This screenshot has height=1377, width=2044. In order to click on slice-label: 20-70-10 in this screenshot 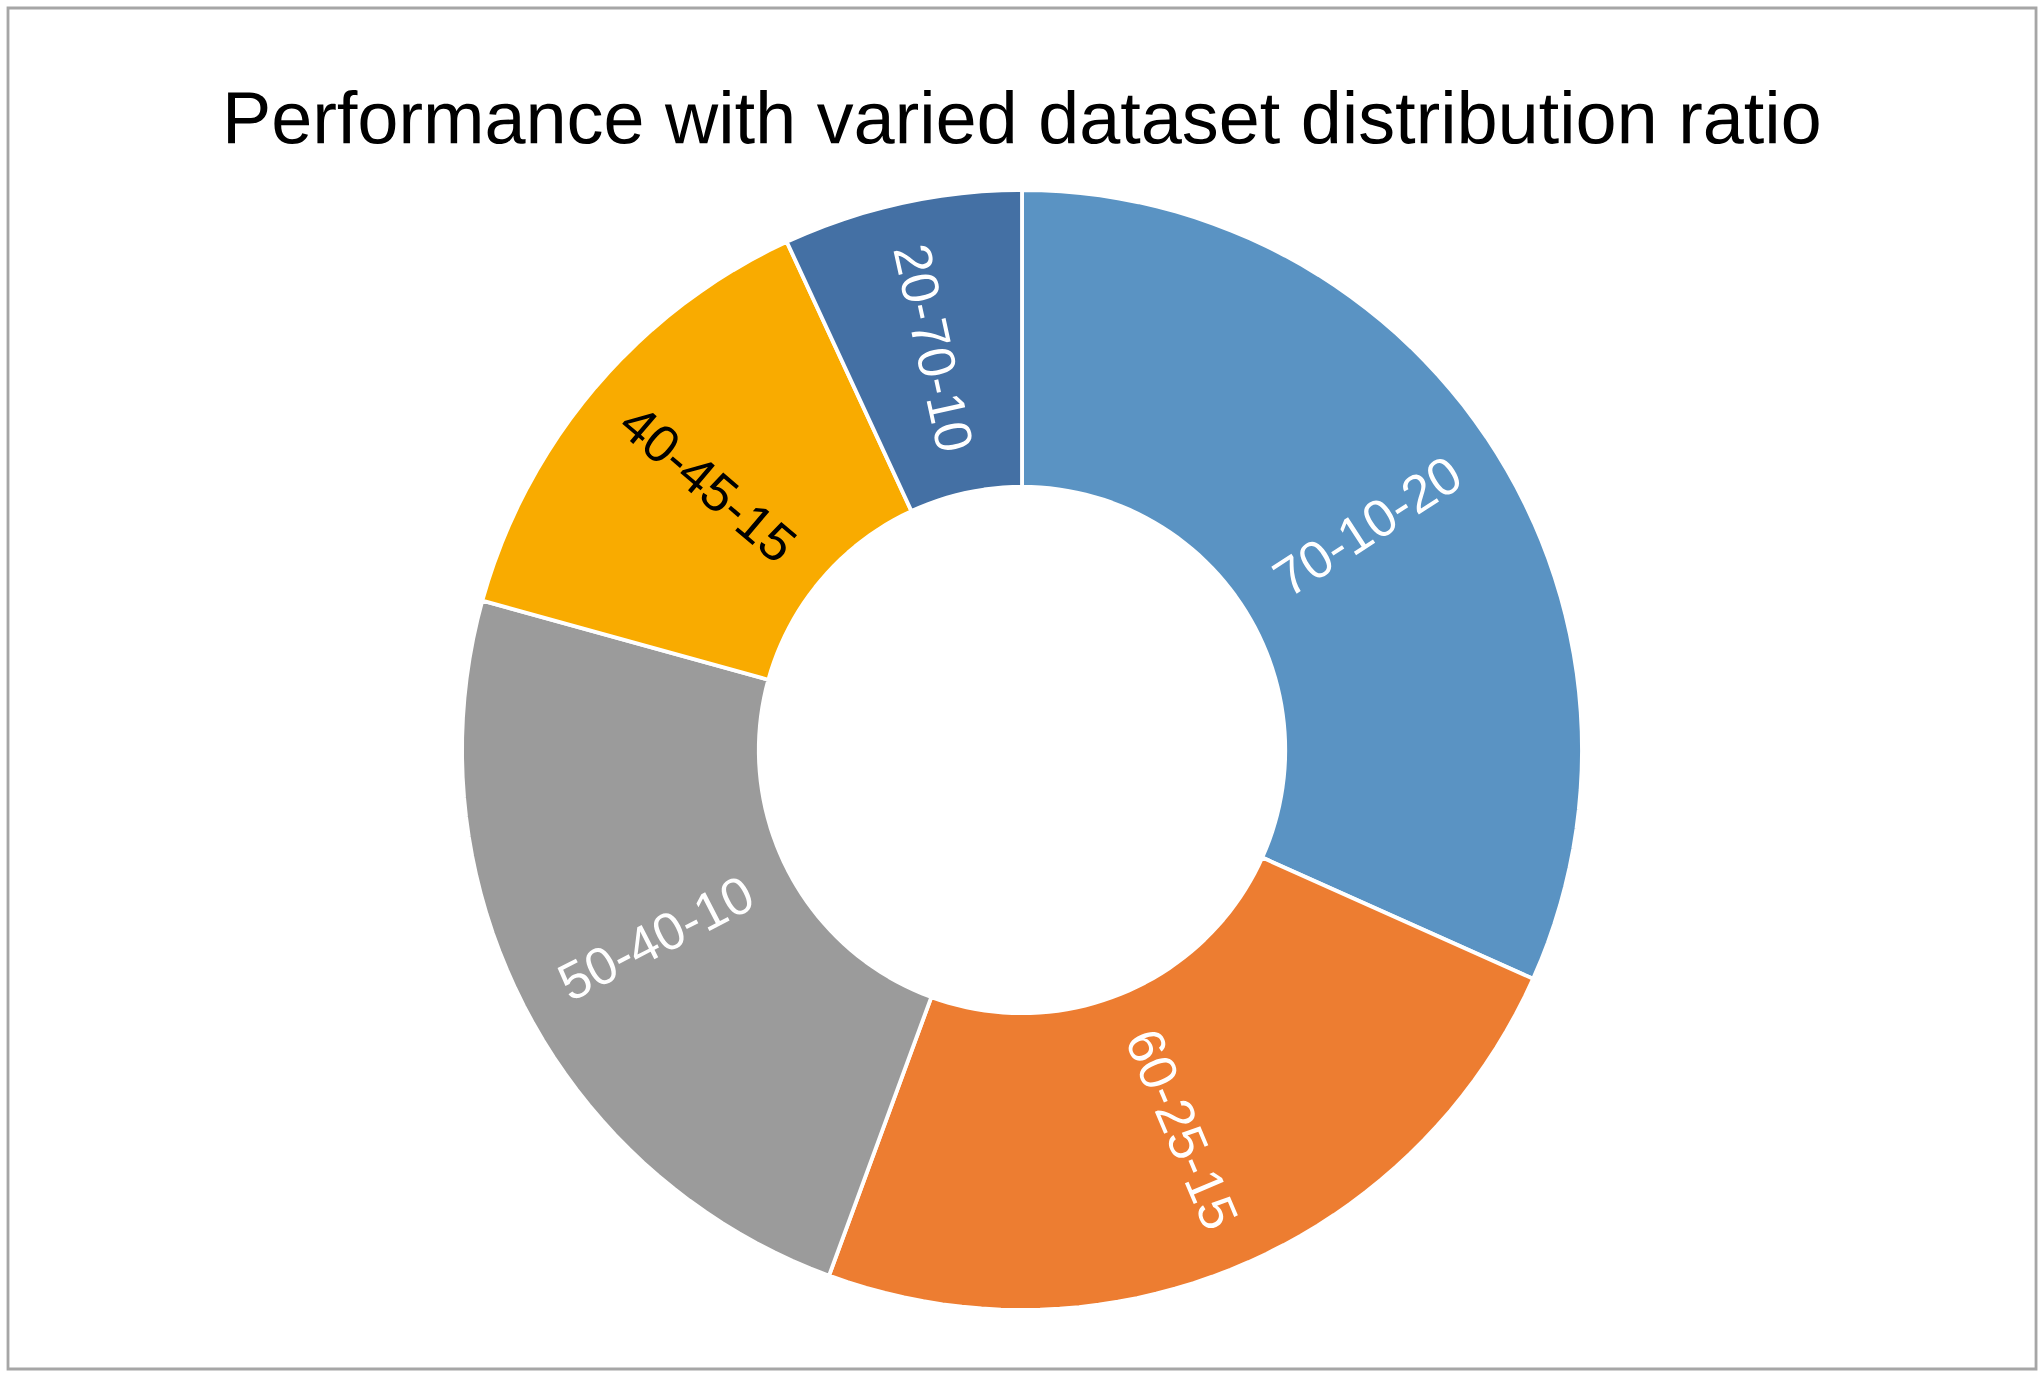, I will do `click(932, 347)`.